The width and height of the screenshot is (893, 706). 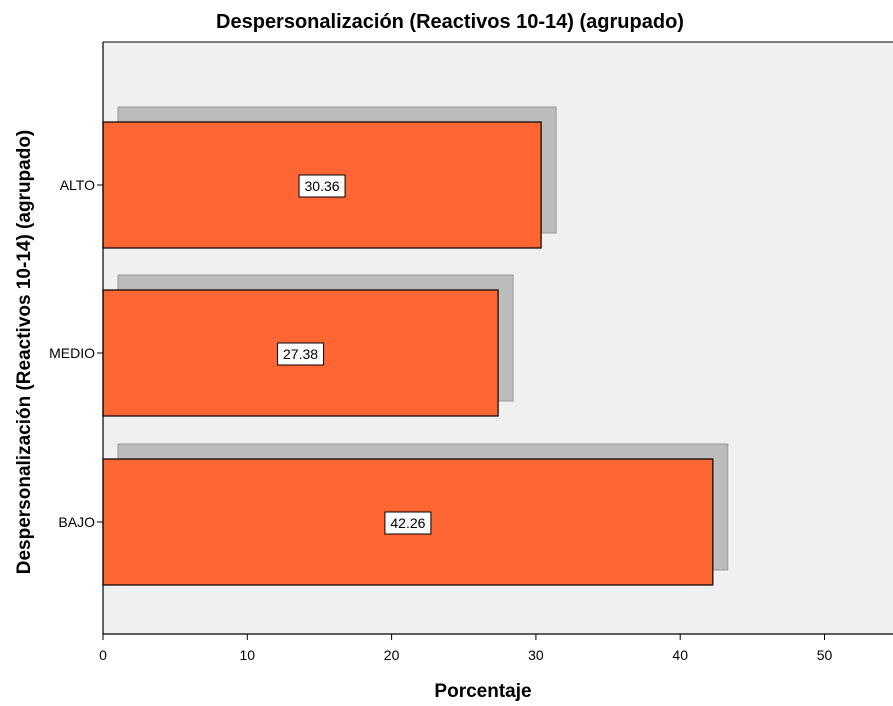 What do you see at coordinates (482, 691) in the screenshot?
I see `x-axis-title: Porcentaje` at bounding box center [482, 691].